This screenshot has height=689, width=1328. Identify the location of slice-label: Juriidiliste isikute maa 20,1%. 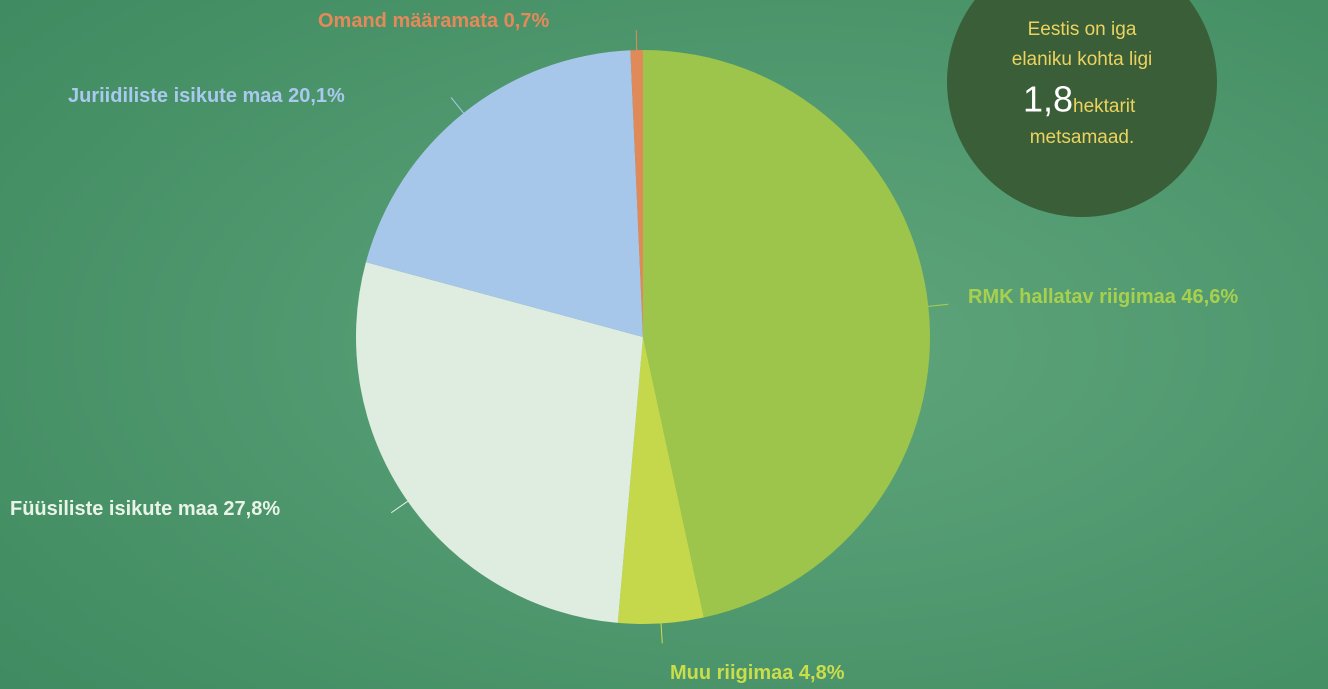
(206, 96).